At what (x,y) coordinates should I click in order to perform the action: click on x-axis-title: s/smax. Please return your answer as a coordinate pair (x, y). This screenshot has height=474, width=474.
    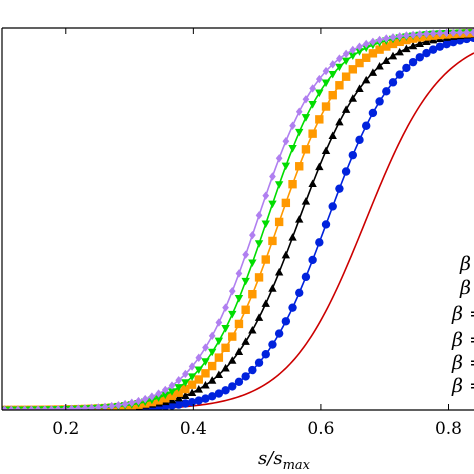
    Looking at the image, I should click on (284, 460).